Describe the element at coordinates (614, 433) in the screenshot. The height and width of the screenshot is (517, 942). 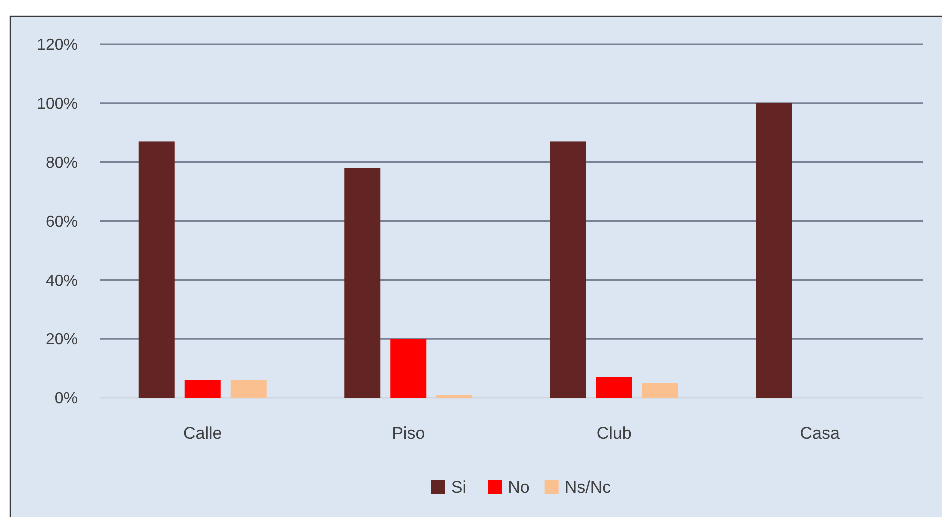
I see `x-tick-label: Club` at that location.